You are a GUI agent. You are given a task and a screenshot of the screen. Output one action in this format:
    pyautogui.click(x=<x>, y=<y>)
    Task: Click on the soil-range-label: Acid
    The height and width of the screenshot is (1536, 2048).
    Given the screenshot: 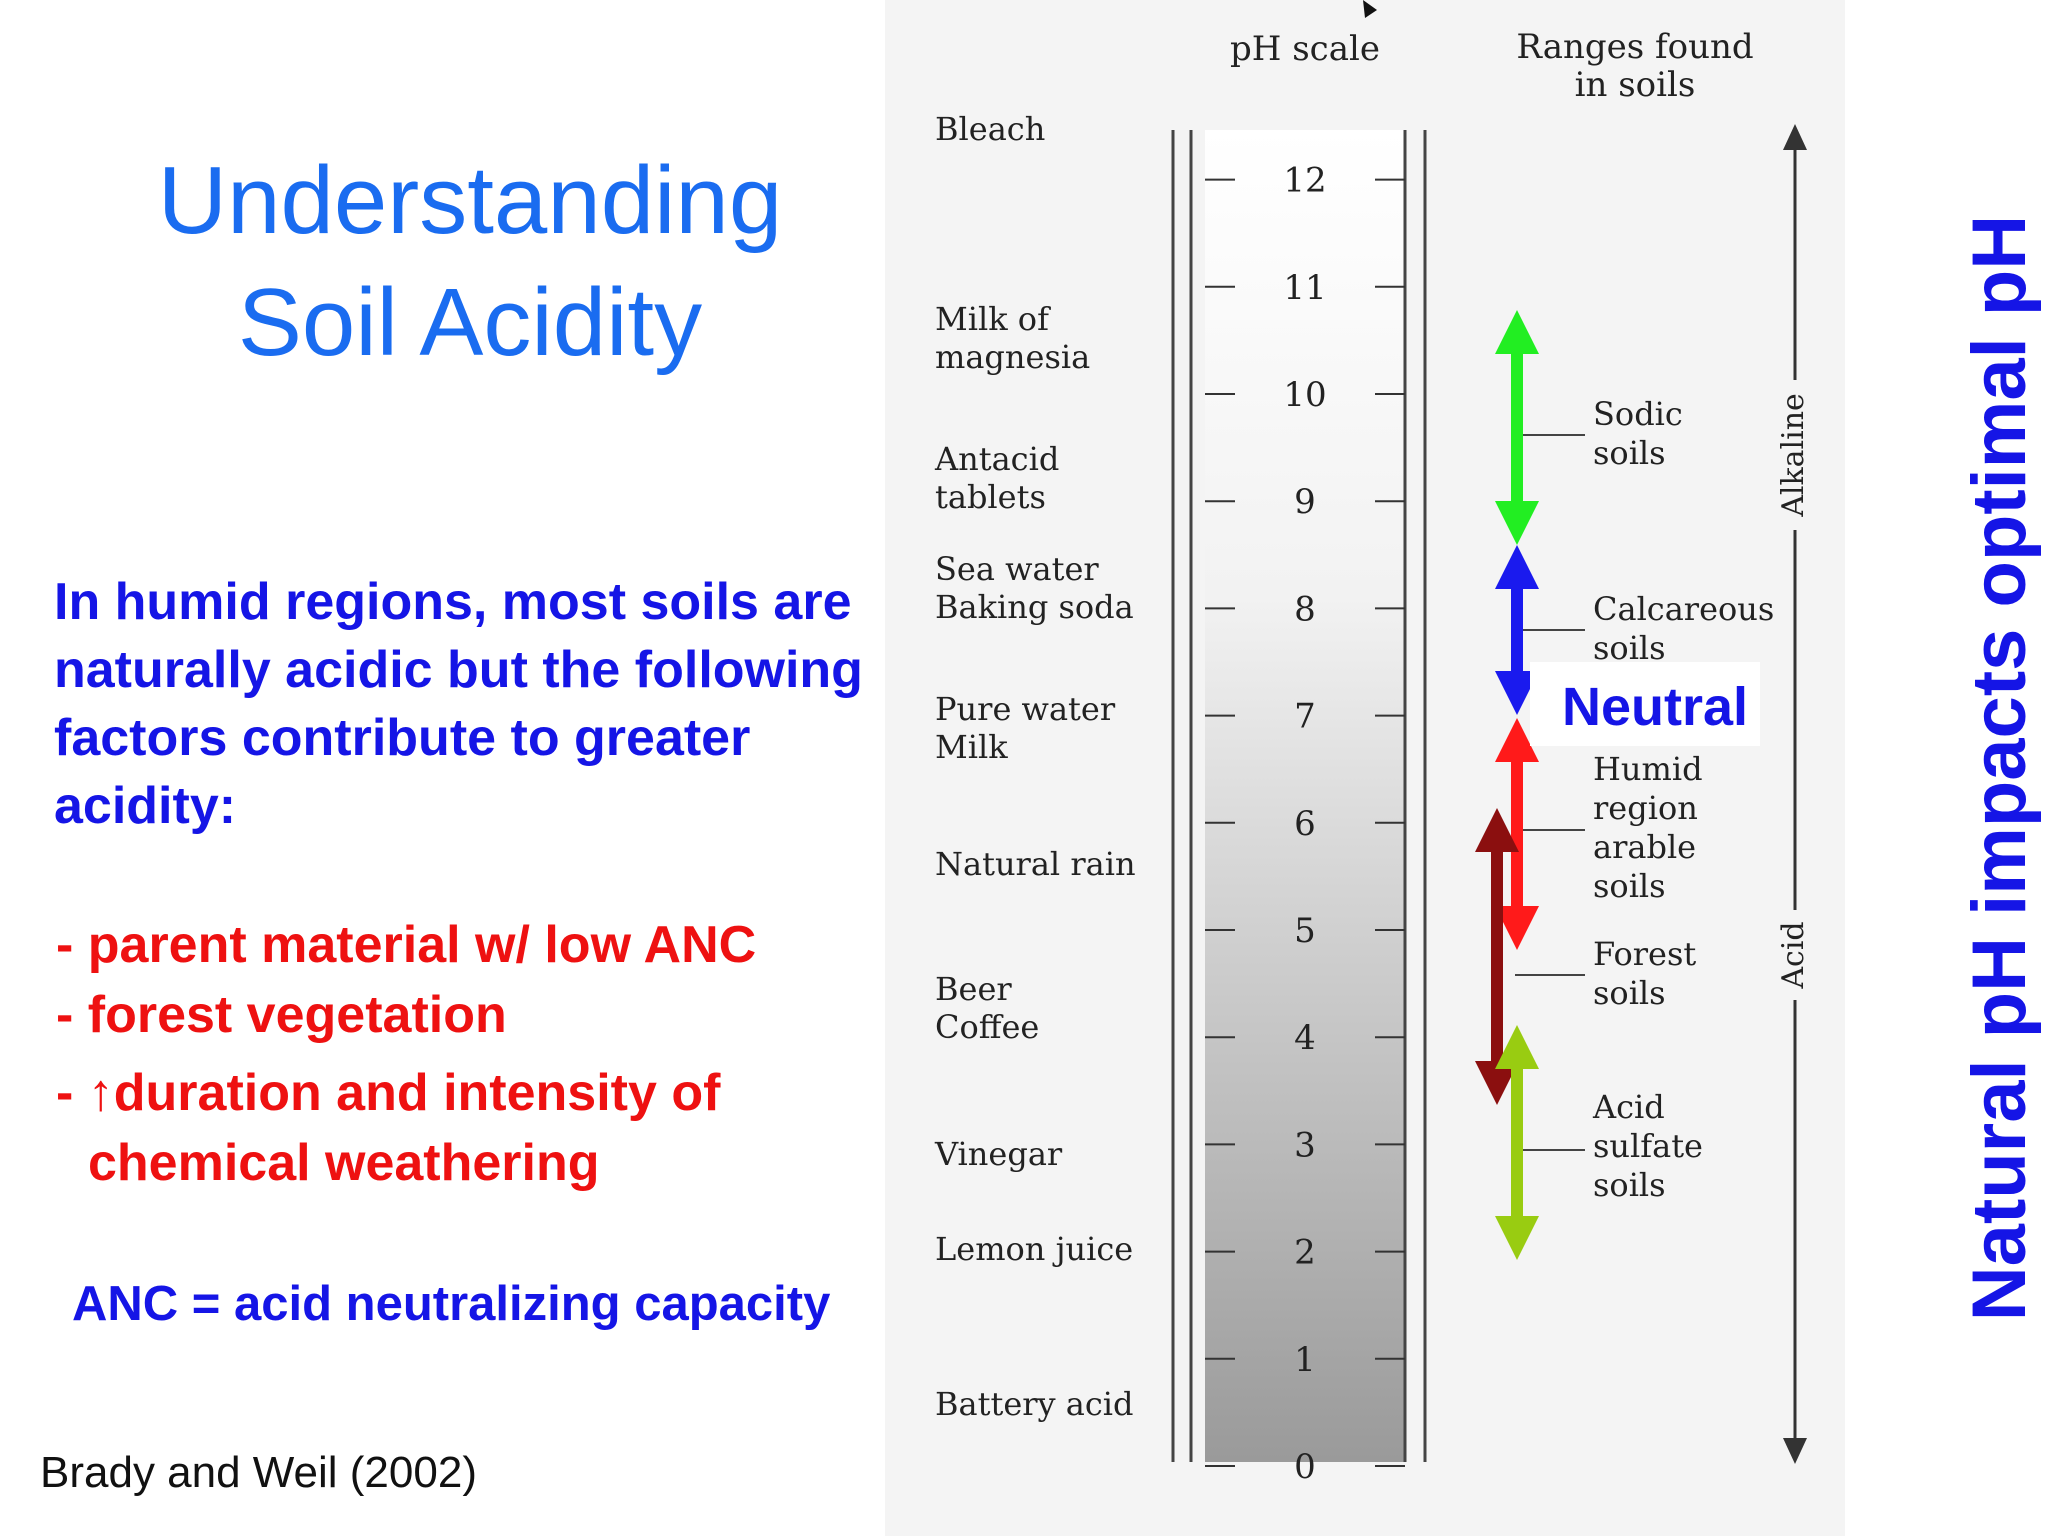 What is the action you would take?
    pyautogui.click(x=1628, y=1107)
    